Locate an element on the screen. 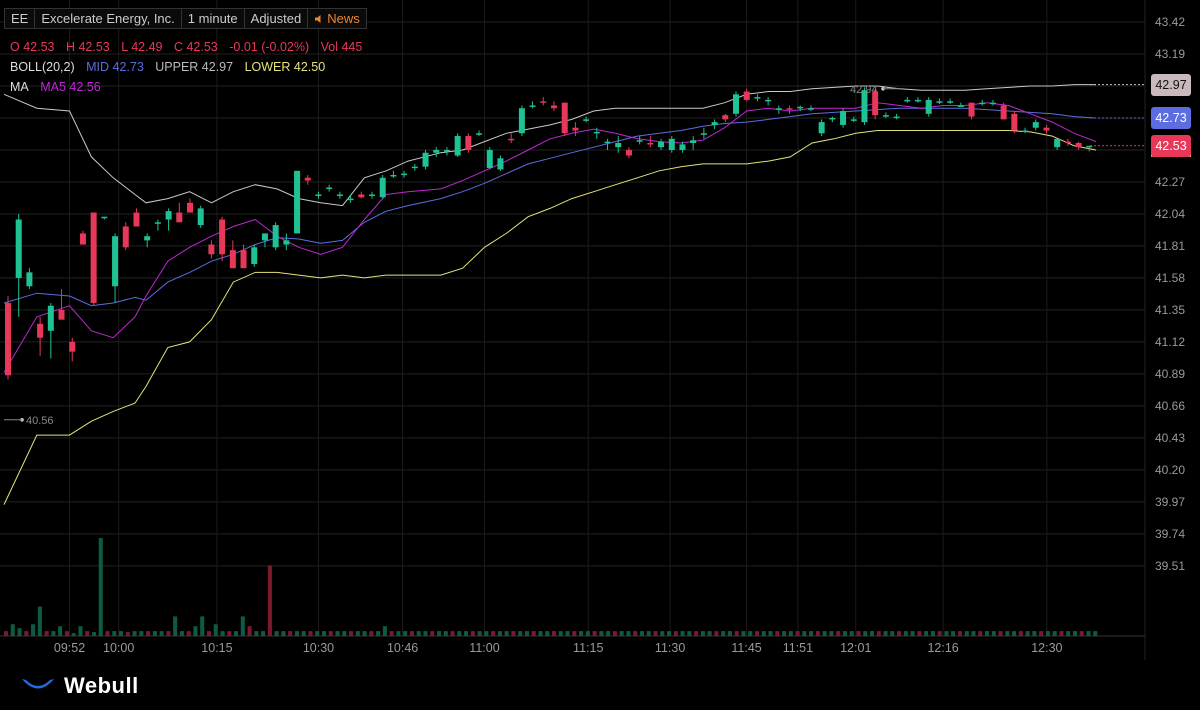 This screenshot has width=1200, height=710. y-tick-label: 41.12 is located at coordinates (1170, 341).